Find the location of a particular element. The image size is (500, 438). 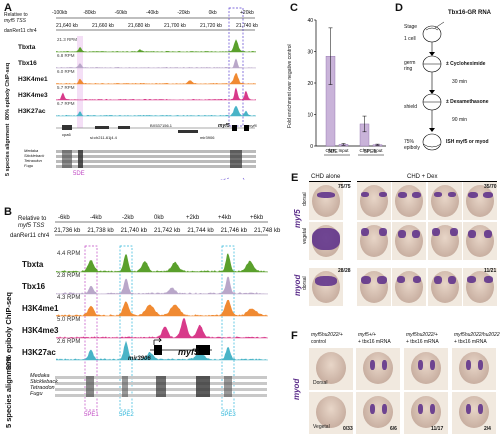

ruler-tick-label: -60kb is located at coordinates (121, 13).